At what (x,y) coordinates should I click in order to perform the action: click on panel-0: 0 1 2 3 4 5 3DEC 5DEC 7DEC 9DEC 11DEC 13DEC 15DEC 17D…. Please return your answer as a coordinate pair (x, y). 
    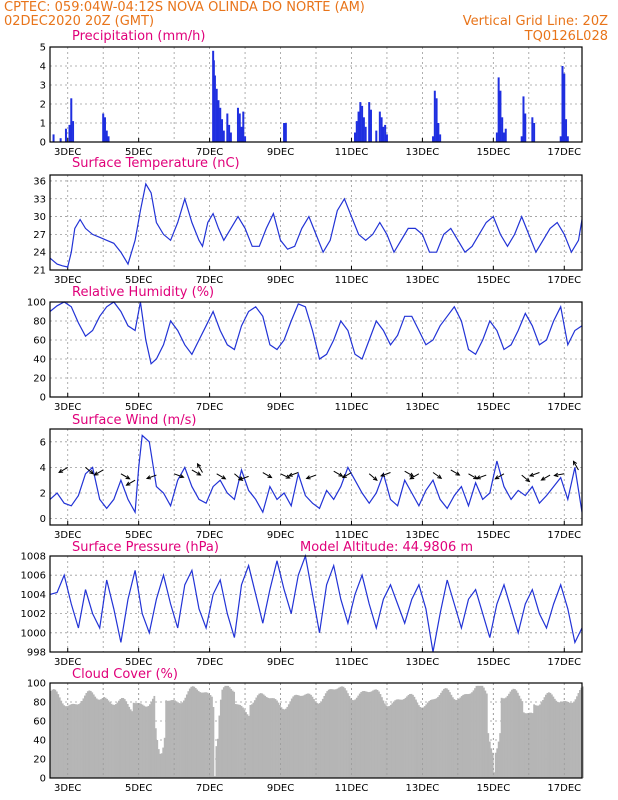
    Looking at the image, I should click on (311, 100).